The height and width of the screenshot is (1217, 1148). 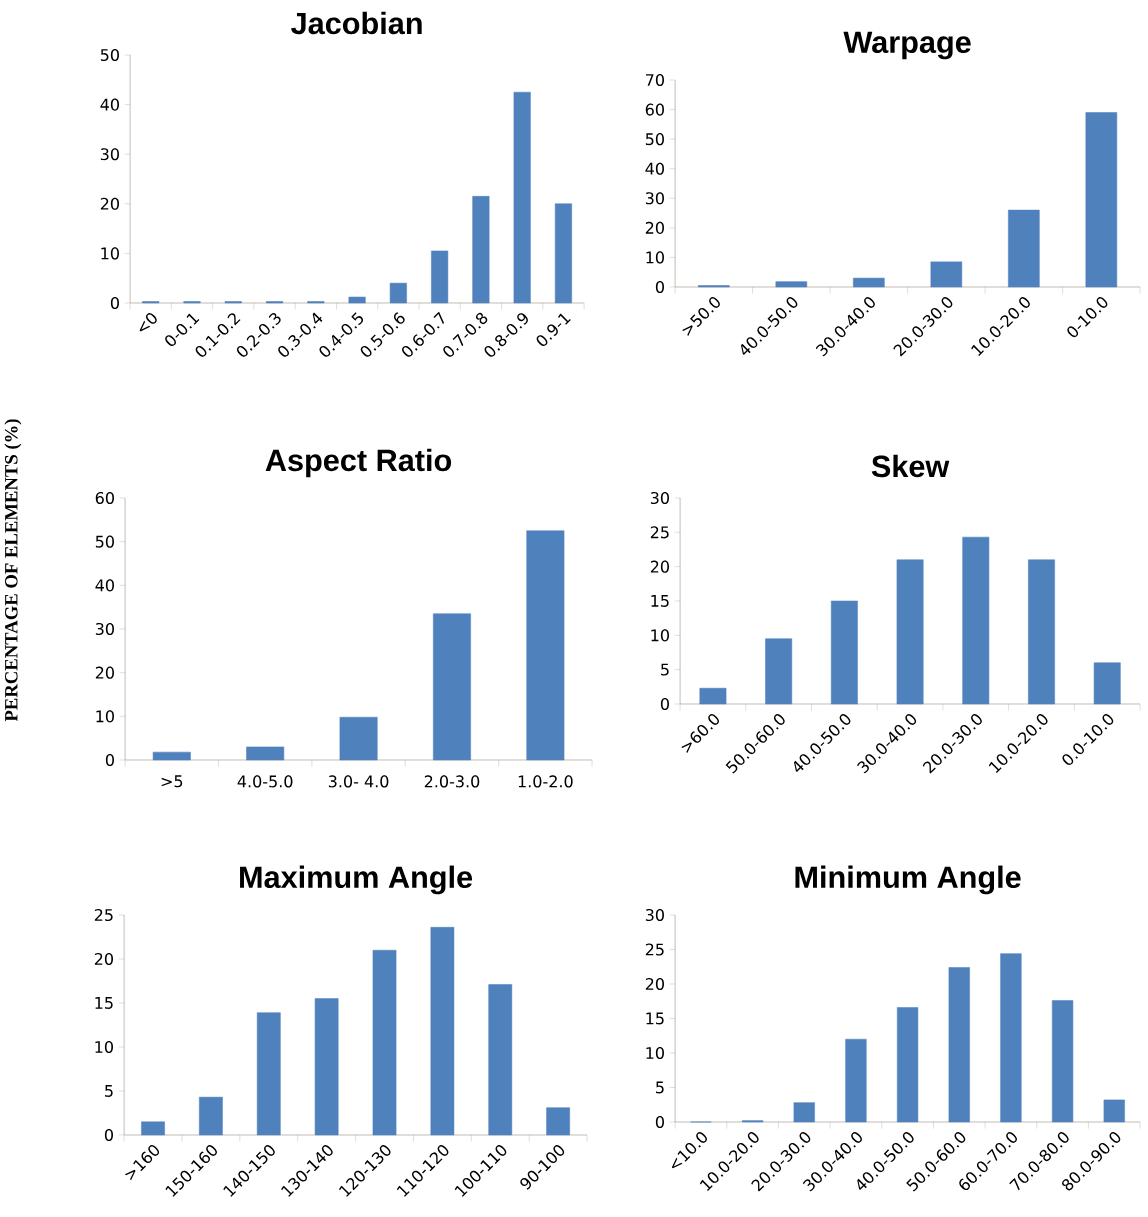 I want to click on chart-title: Warpage, so click(x=907, y=45).